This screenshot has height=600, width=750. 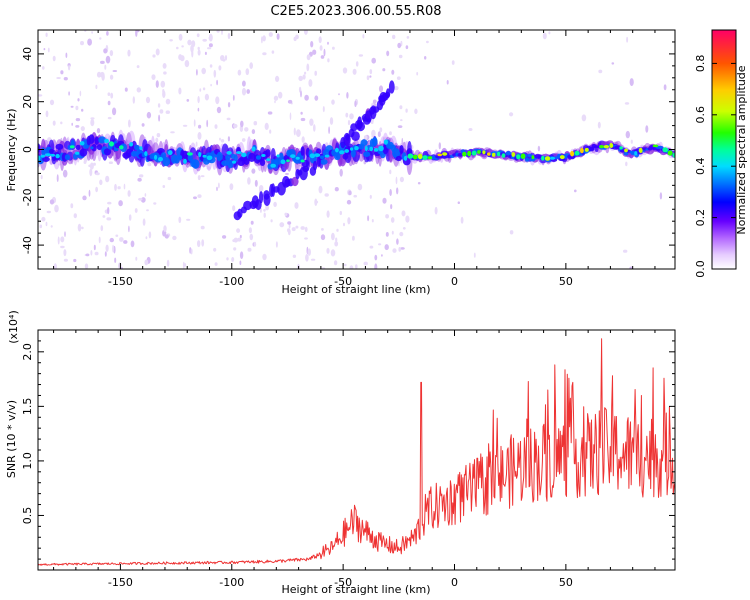 I want to click on x-tick-label: 50, so click(x=566, y=582).